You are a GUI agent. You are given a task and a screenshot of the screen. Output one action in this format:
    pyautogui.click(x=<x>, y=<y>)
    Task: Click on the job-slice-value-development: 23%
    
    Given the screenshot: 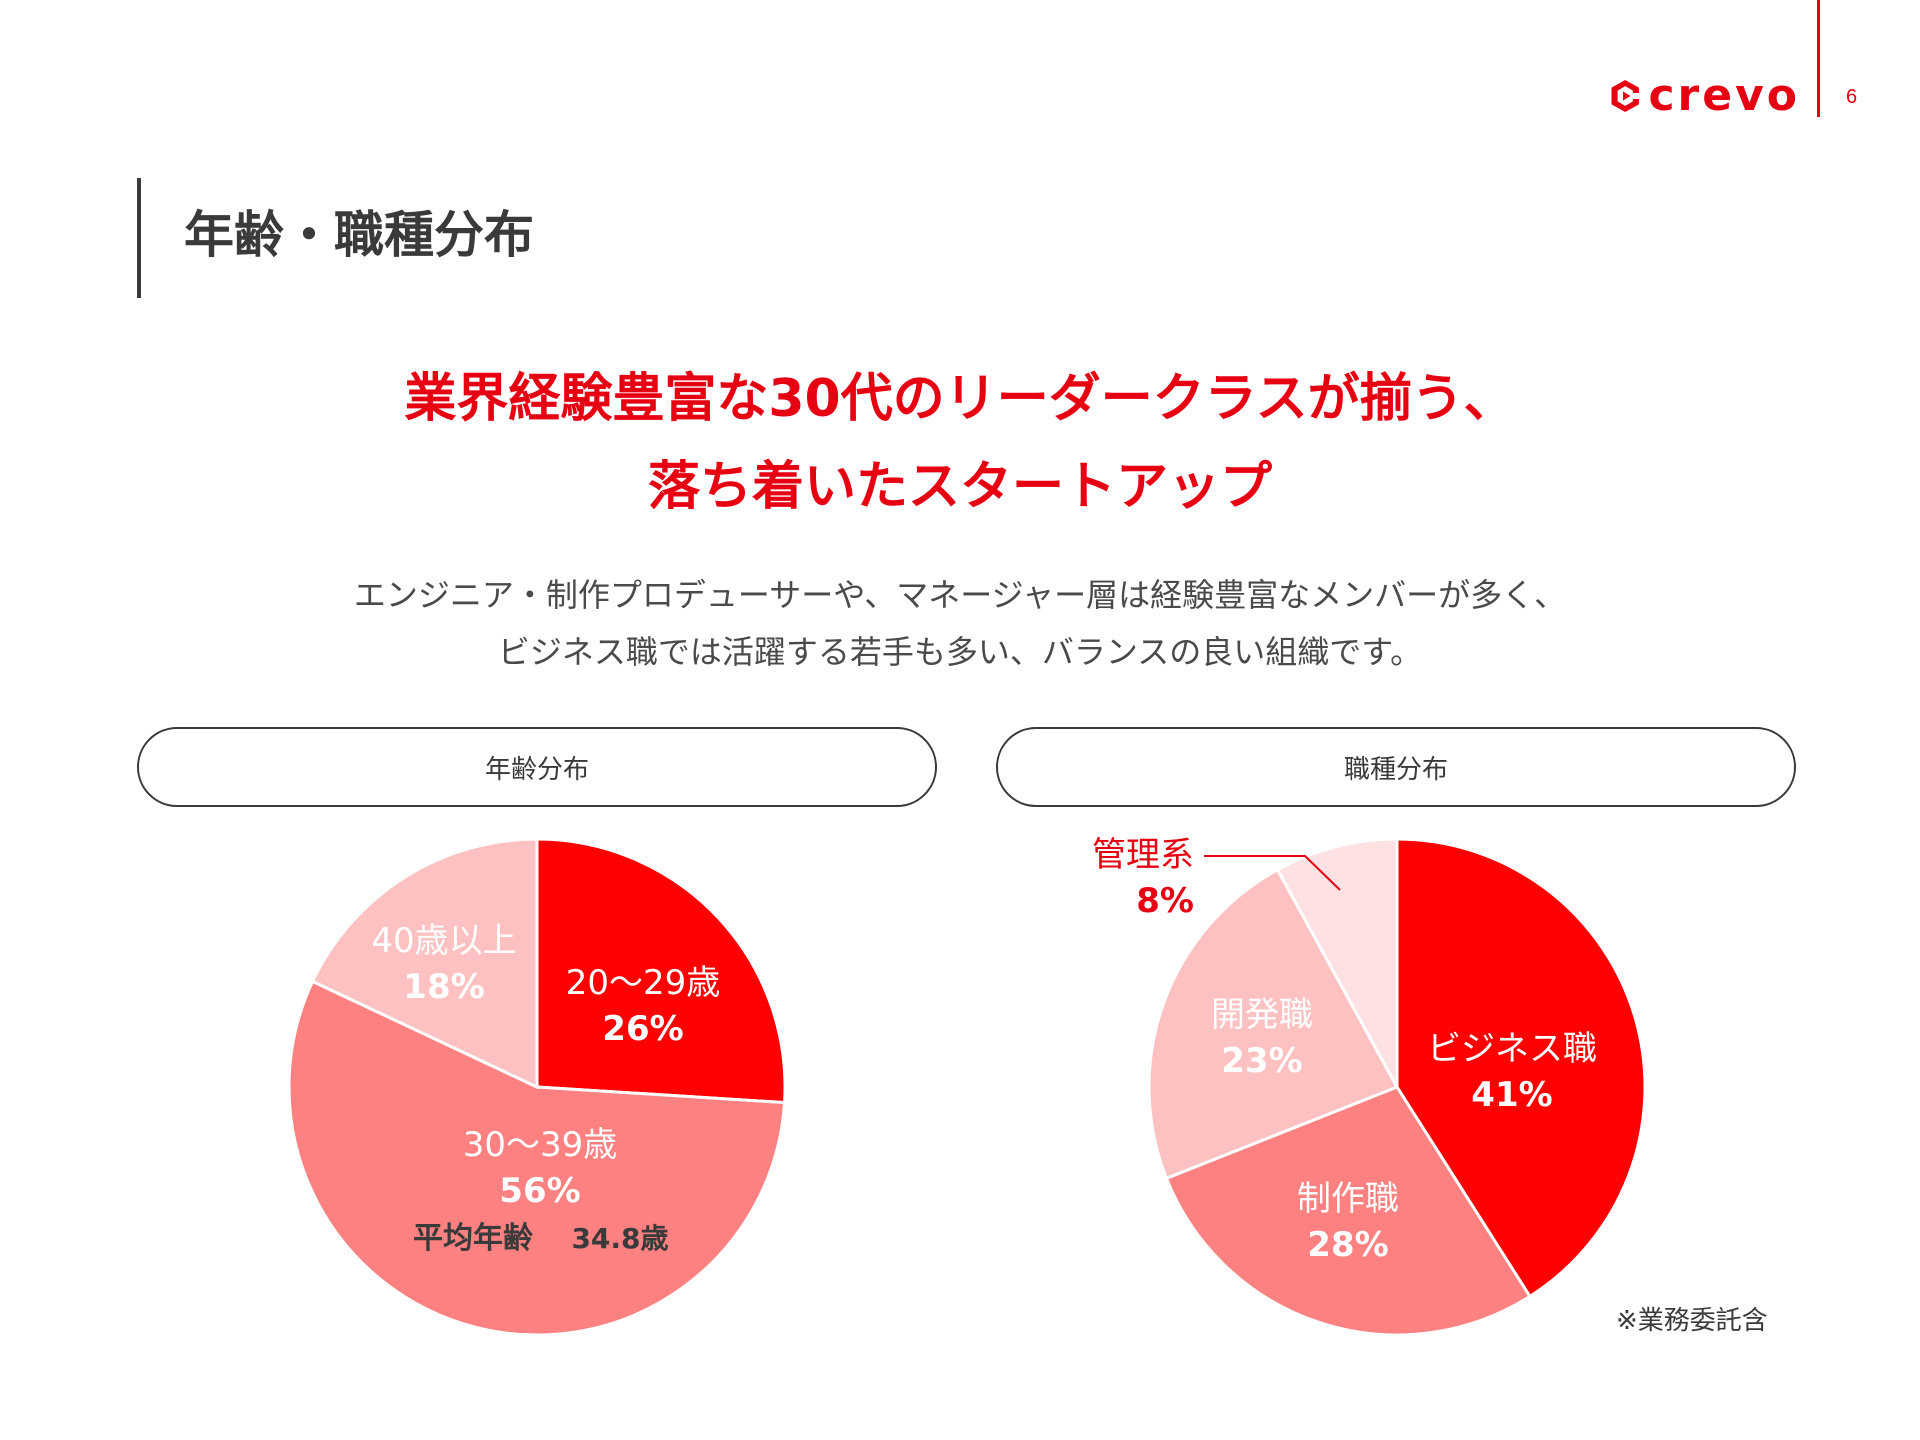 What is the action you would take?
    pyautogui.click(x=1261, y=1061)
    